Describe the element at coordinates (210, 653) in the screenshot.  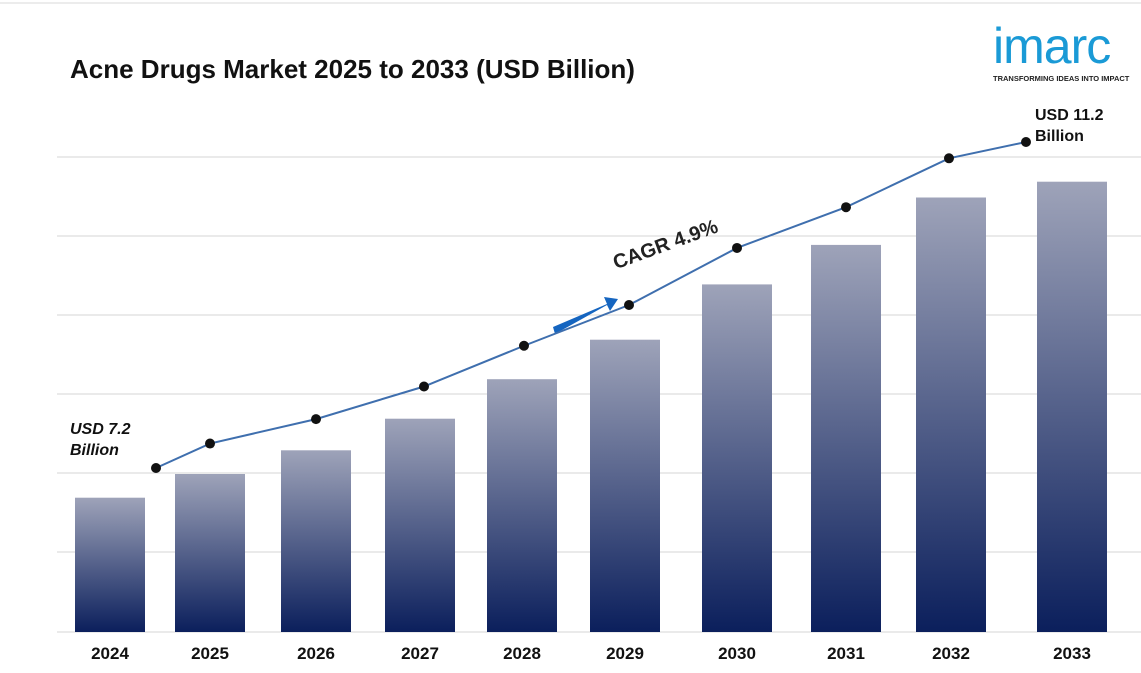
I see `x-tick-label: 2025` at that location.